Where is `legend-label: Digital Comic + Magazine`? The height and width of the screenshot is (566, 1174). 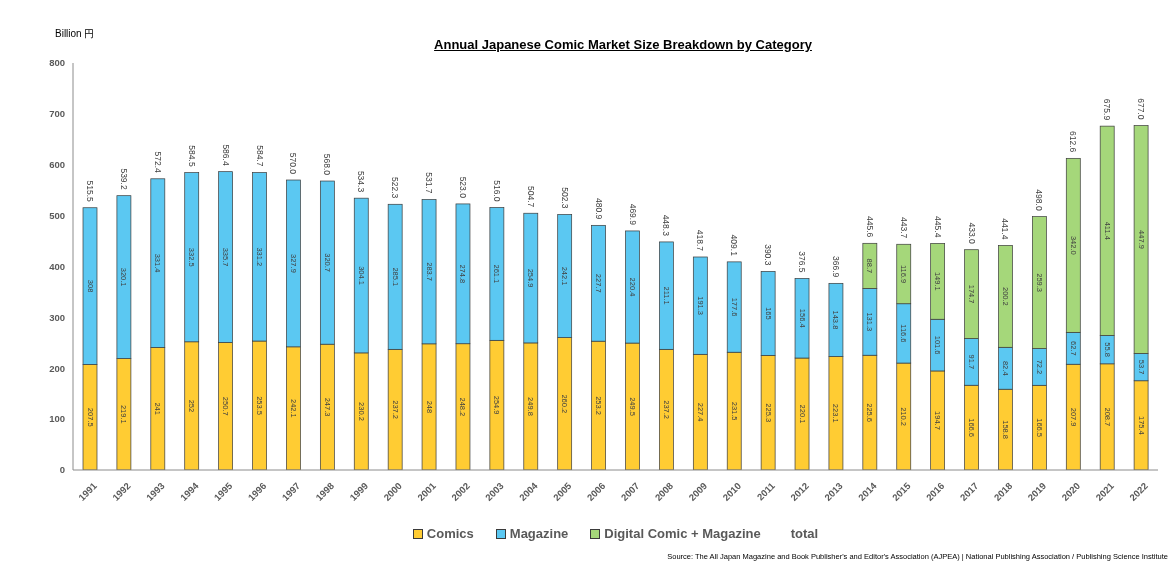 legend-label: Digital Comic + Magazine is located at coordinates (682, 533).